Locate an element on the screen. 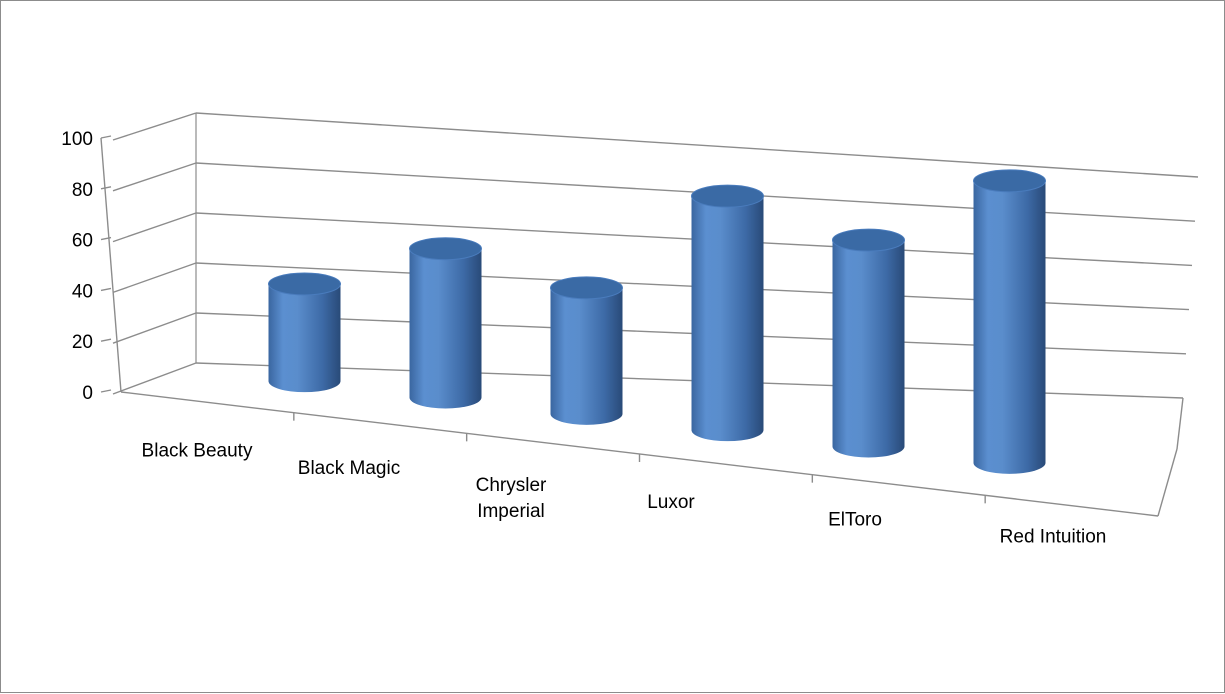 This screenshot has height=694, width=1225. gridline is located at coordinates (697, 145).